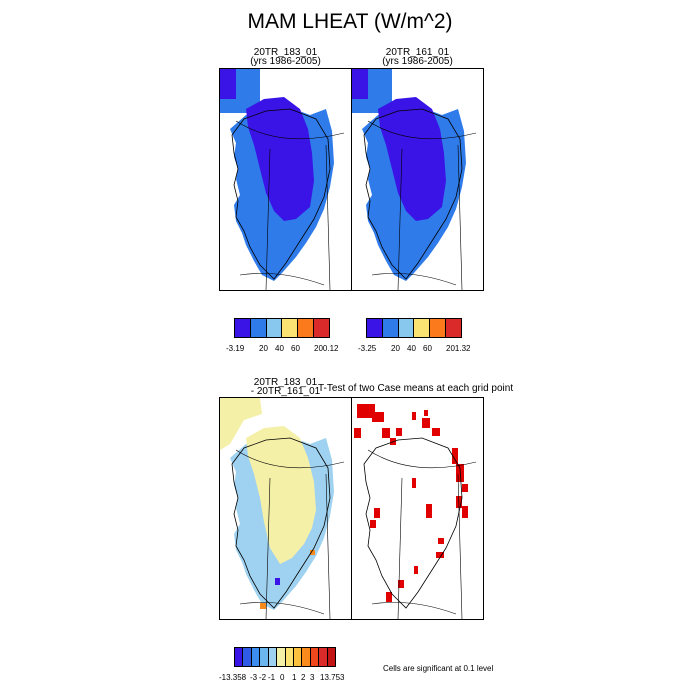  I want to click on colorbar-difference-label: -1, so click(272, 677).